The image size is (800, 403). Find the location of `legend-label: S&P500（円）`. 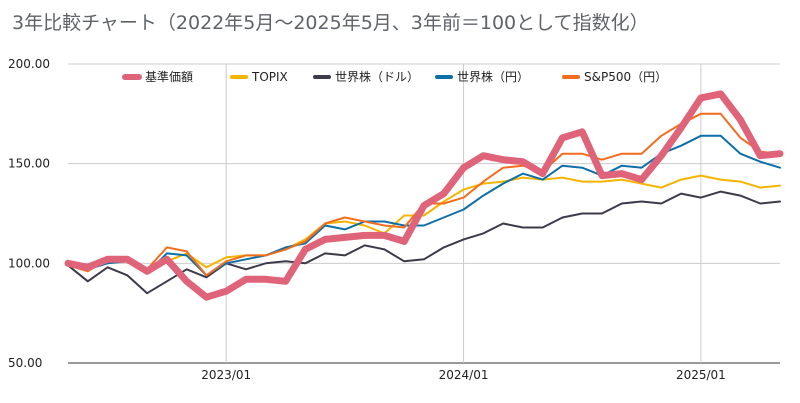

legend-label: S&P500（円） is located at coordinates (625, 77).